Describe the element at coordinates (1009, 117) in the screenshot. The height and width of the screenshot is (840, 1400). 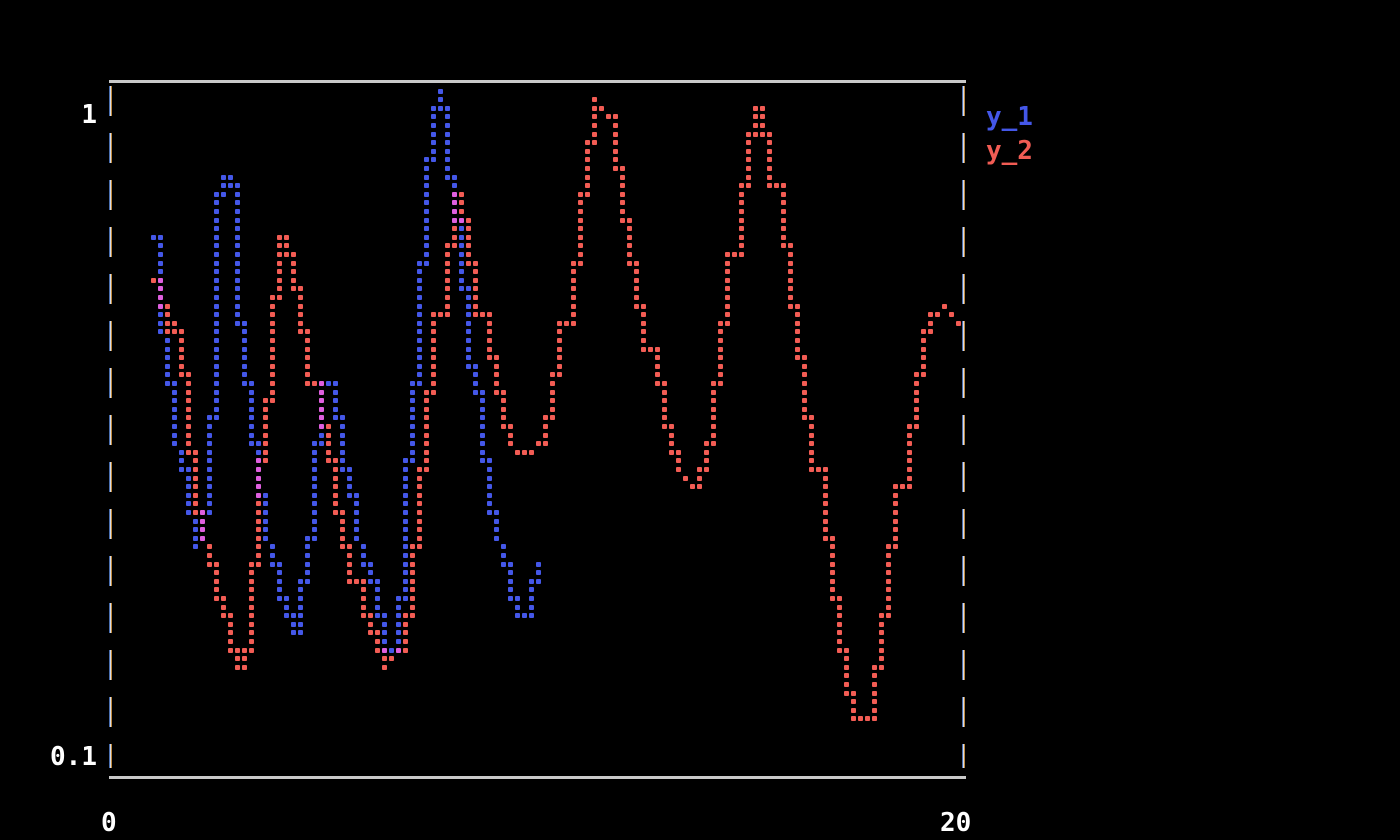
I see `legend-entry-y1: y_1` at that location.